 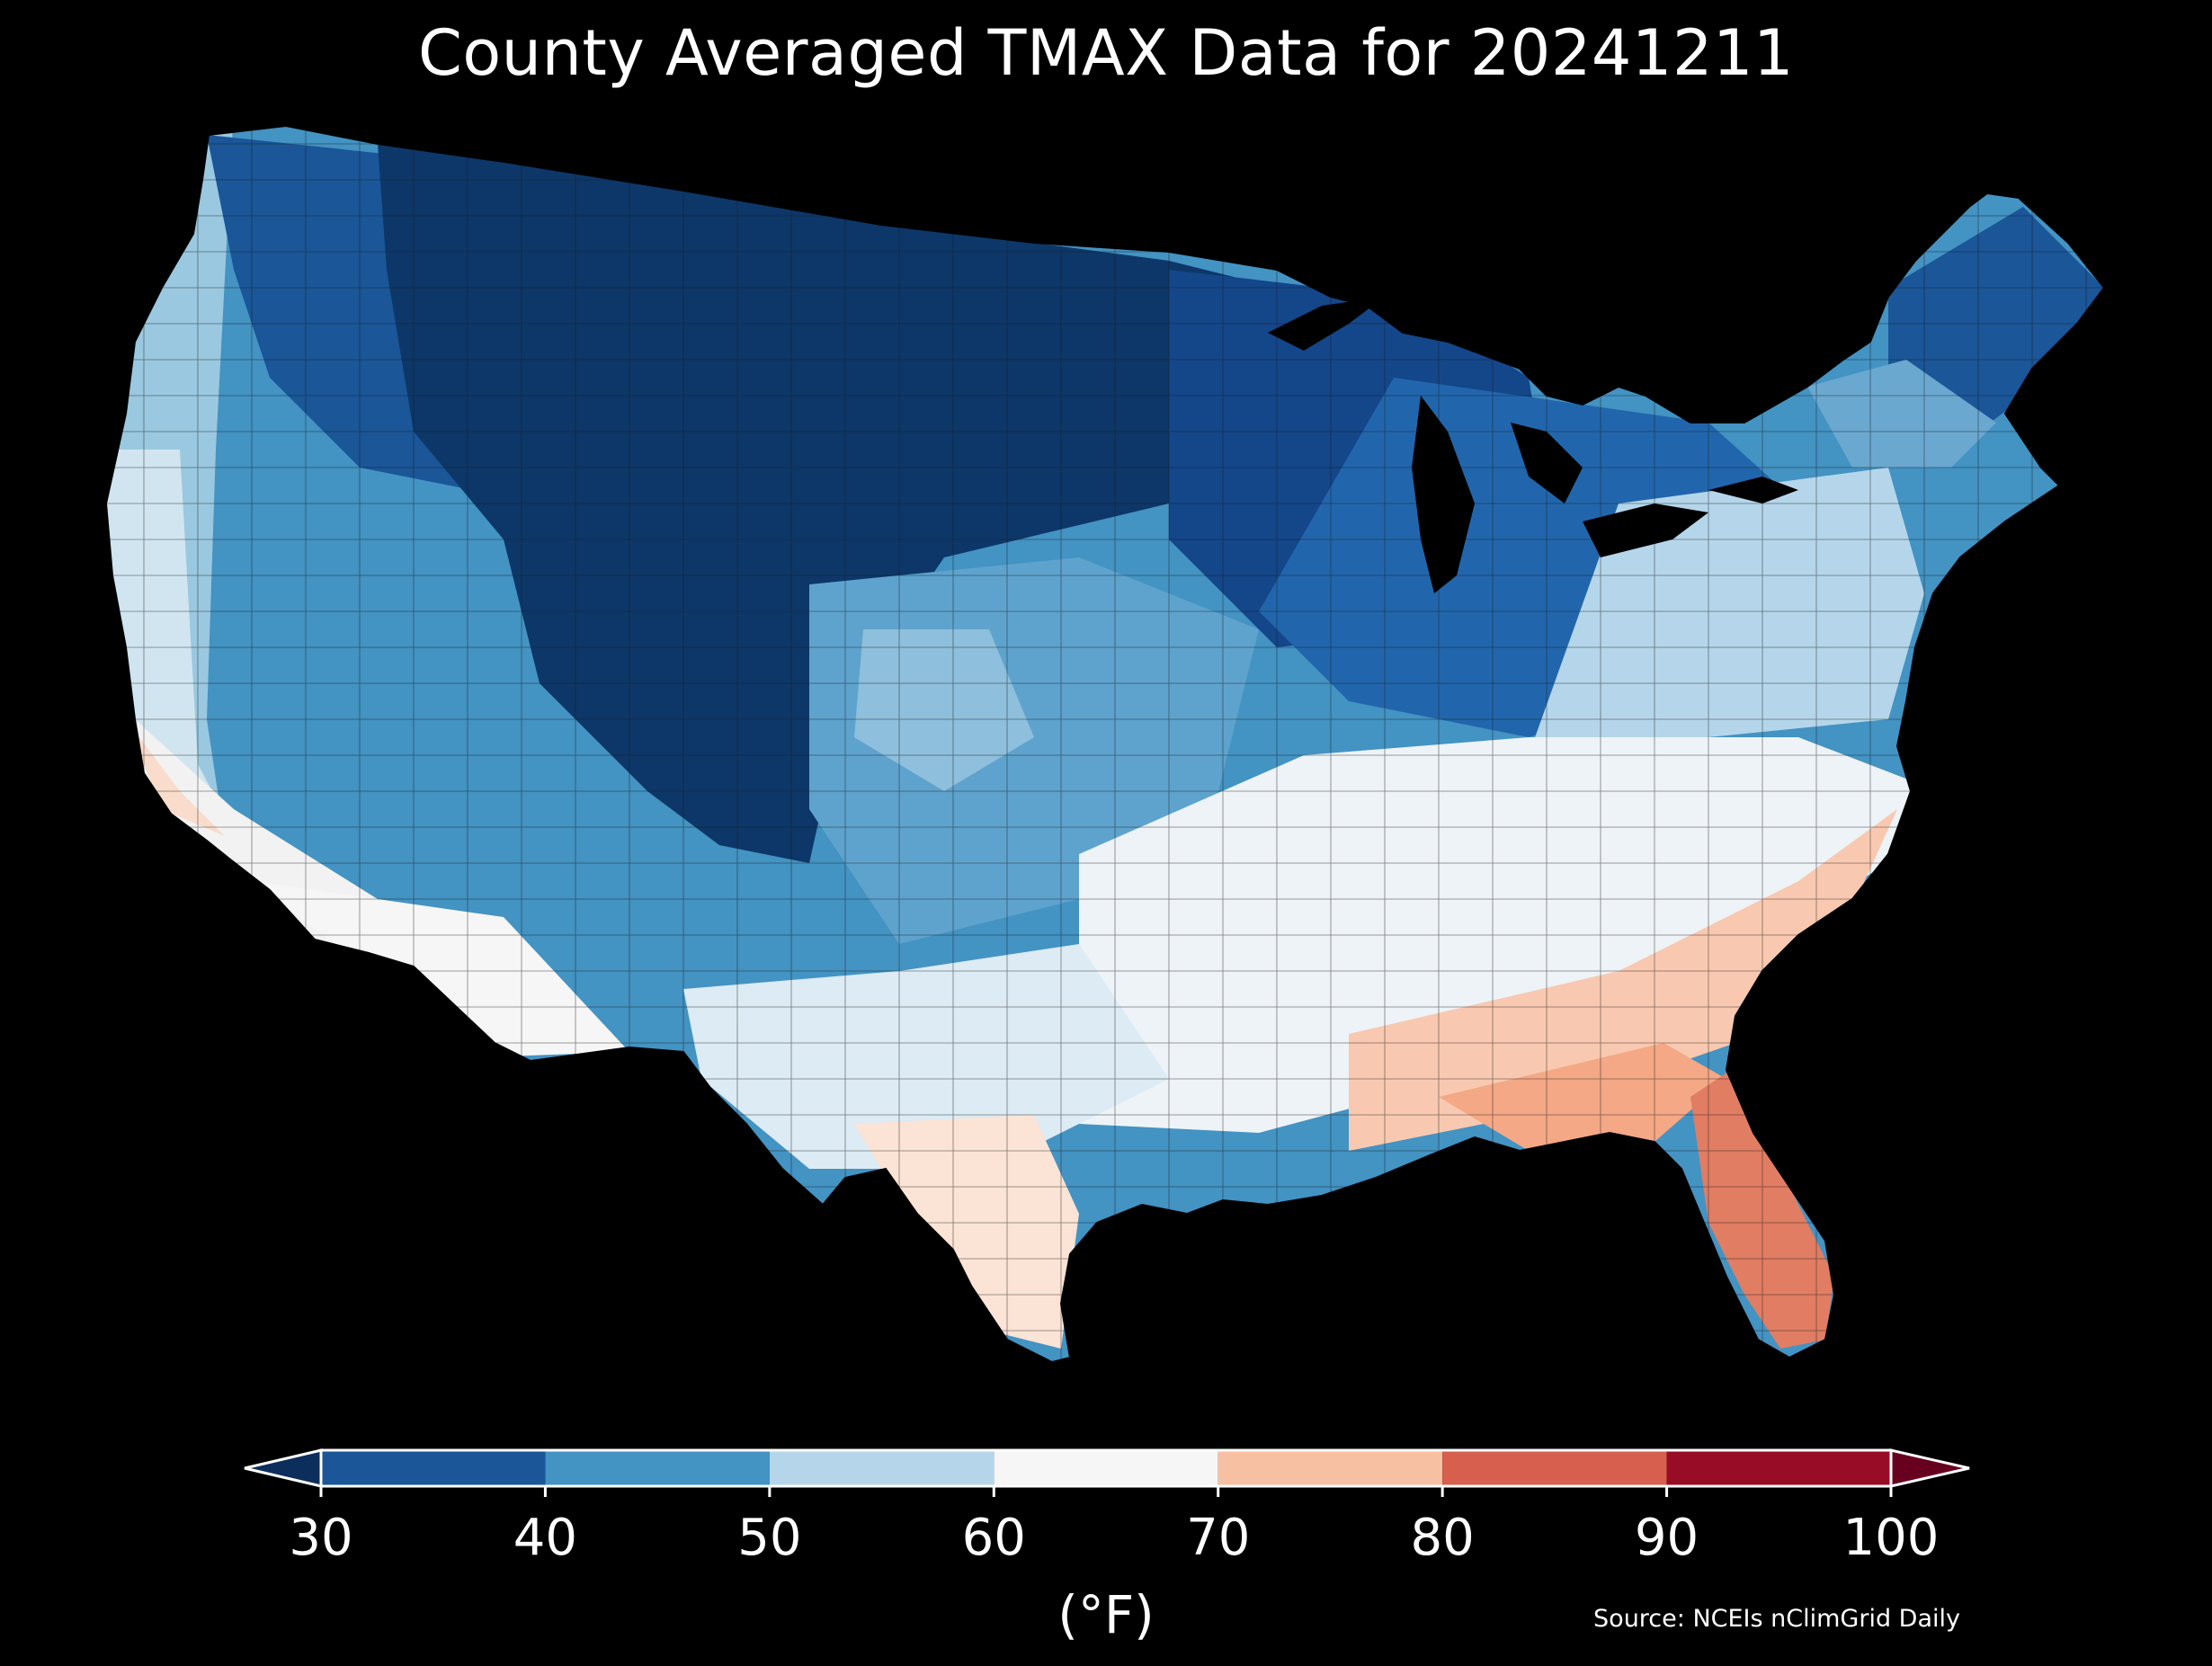 I want to click on colorbar-ticks, so click(x=1106, y=1491).